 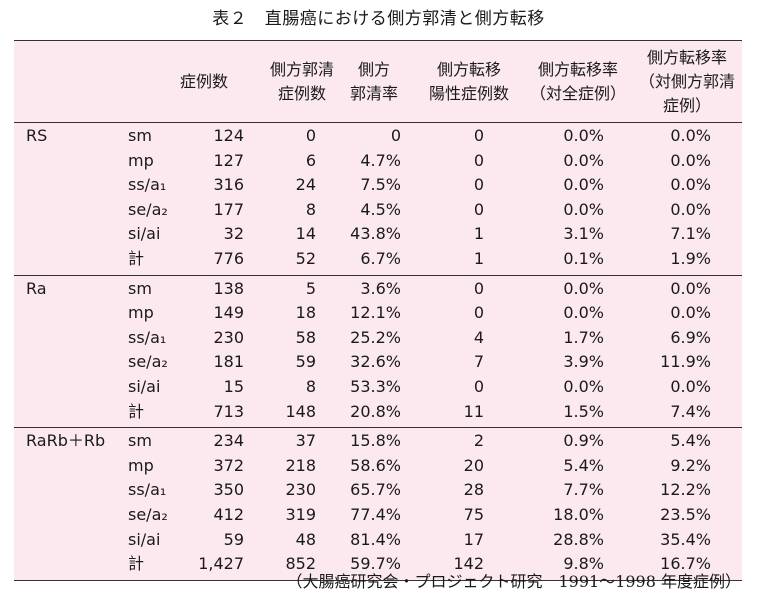 What do you see at coordinates (37, 135) in the screenshot?
I see `group-name: RS` at bounding box center [37, 135].